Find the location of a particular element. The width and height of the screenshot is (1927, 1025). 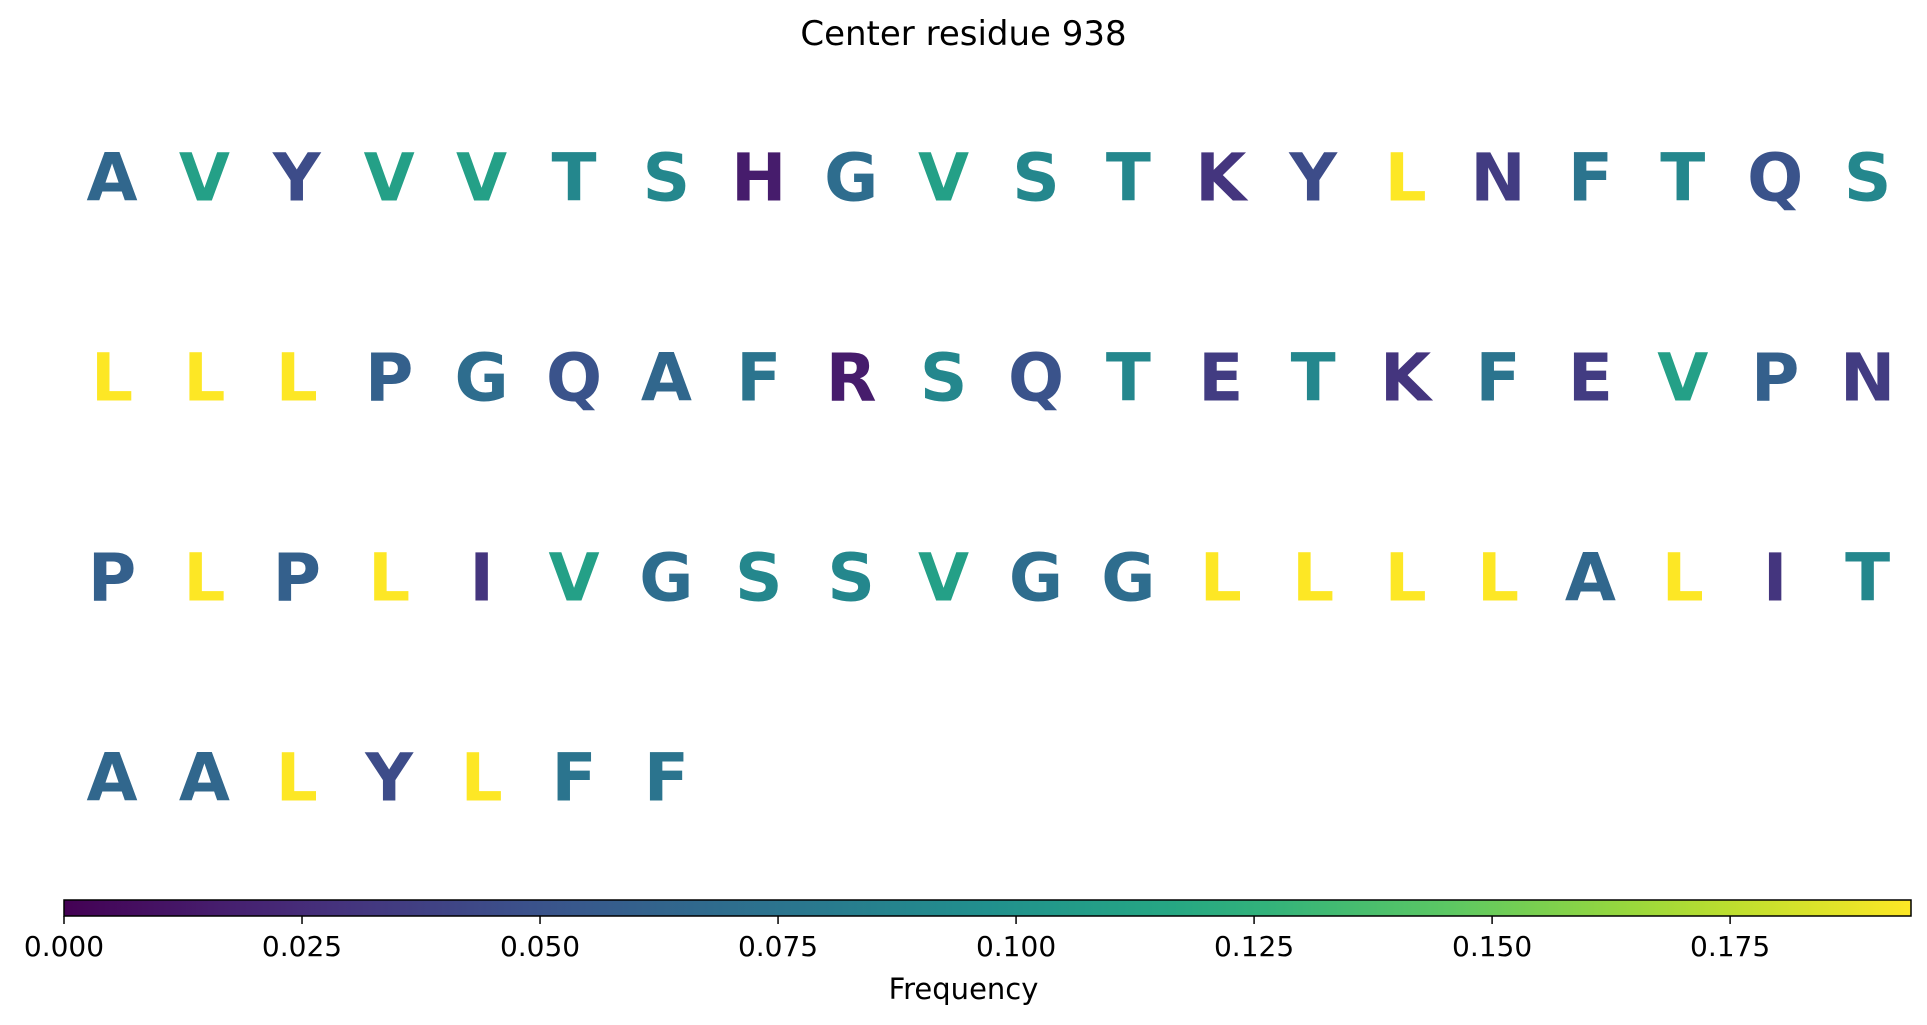

colorbar-tick-label: 0.150 is located at coordinates (1492, 946).